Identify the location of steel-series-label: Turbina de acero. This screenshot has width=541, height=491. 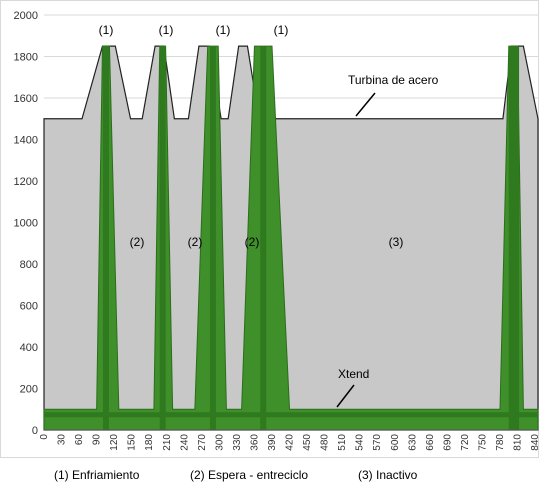
(393, 80).